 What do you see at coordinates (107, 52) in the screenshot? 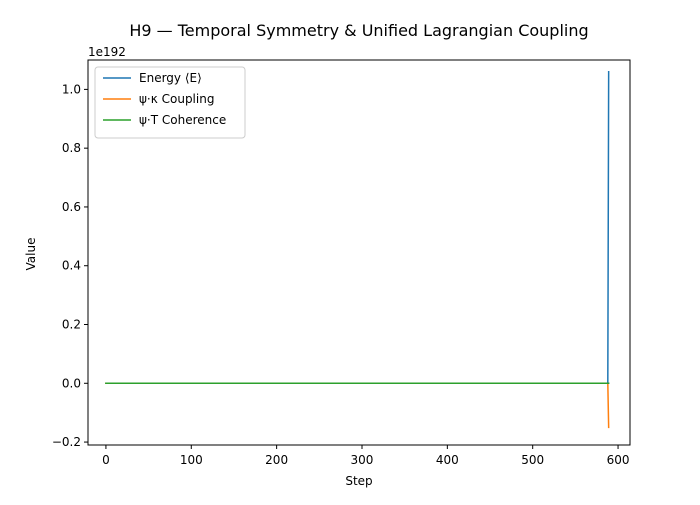
I see `y-axis-offset-label: 1e192` at bounding box center [107, 52].